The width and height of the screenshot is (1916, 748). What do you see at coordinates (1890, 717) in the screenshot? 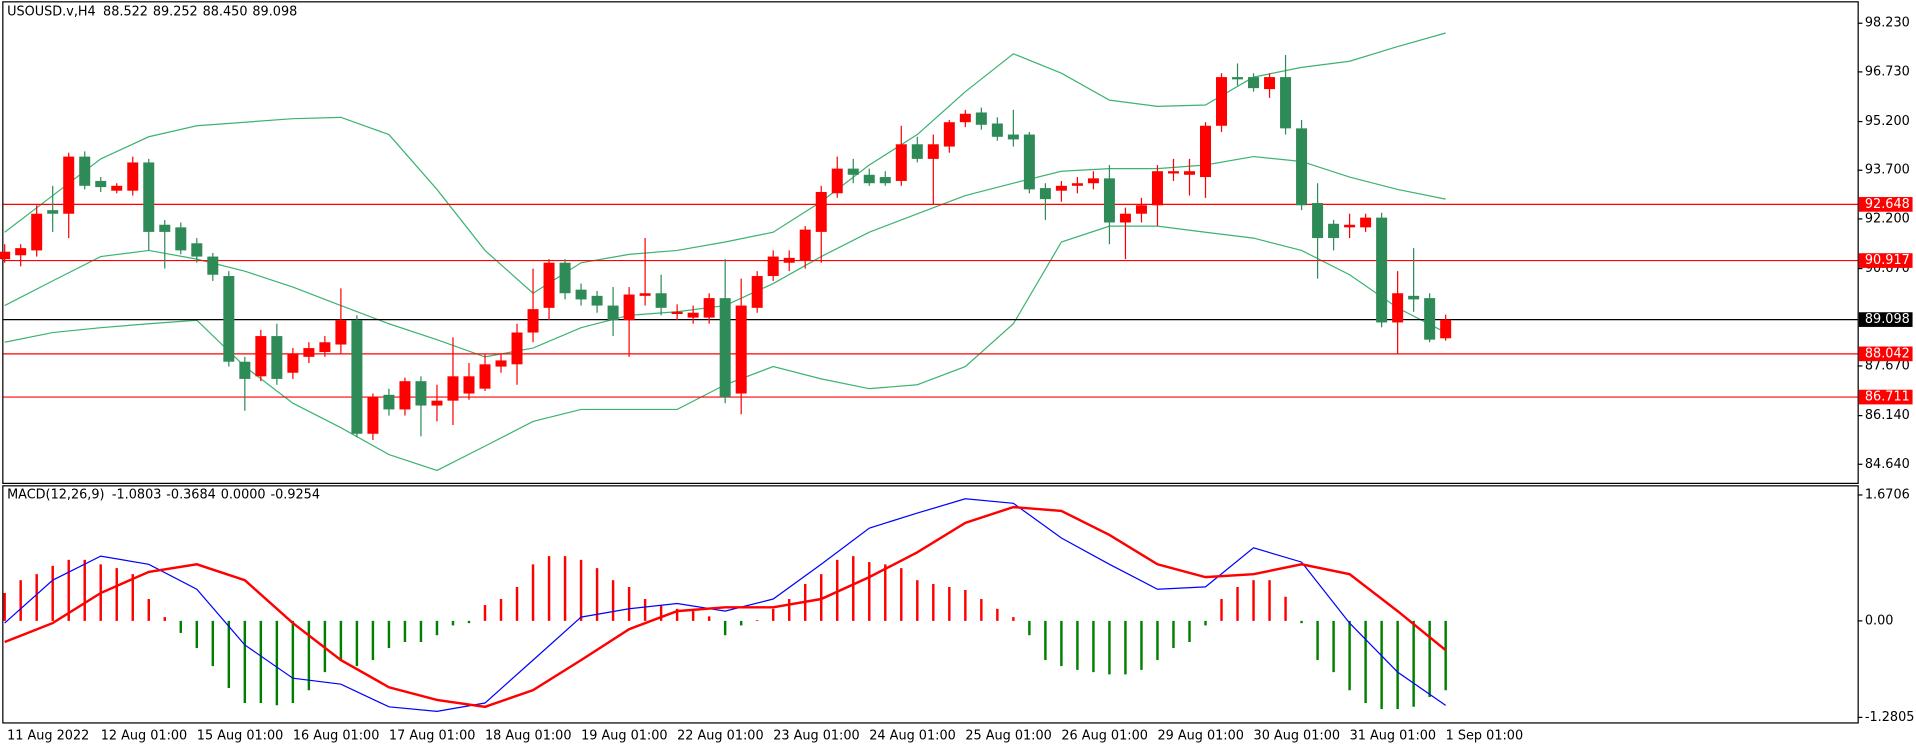
I see `y-tick-label: -1.2805` at bounding box center [1890, 717].